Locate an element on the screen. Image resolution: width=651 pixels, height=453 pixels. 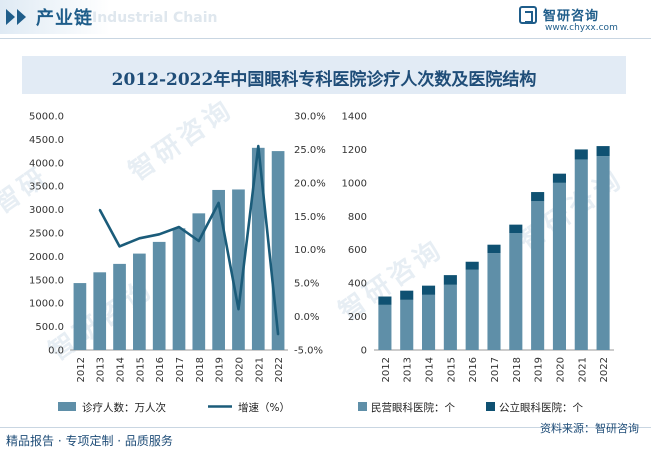
x2-tick-label: 2018 is located at coordinates (517, 369).